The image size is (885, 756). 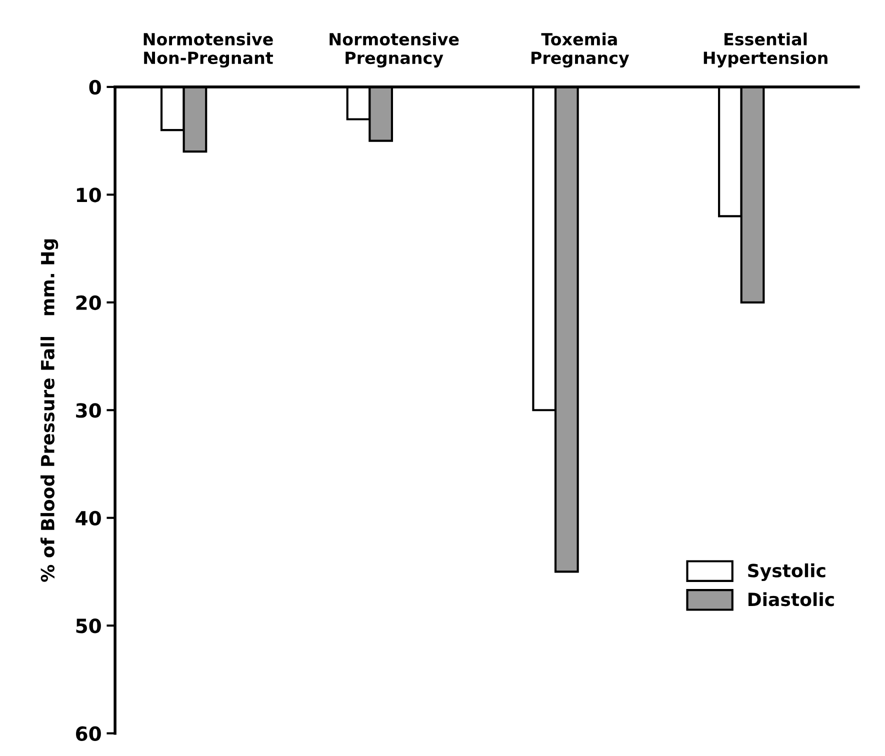 What do you see at coordinates (88, 410) in the screenshot?
I see `y-tick-label: 30` at bounding box center [88, 410].